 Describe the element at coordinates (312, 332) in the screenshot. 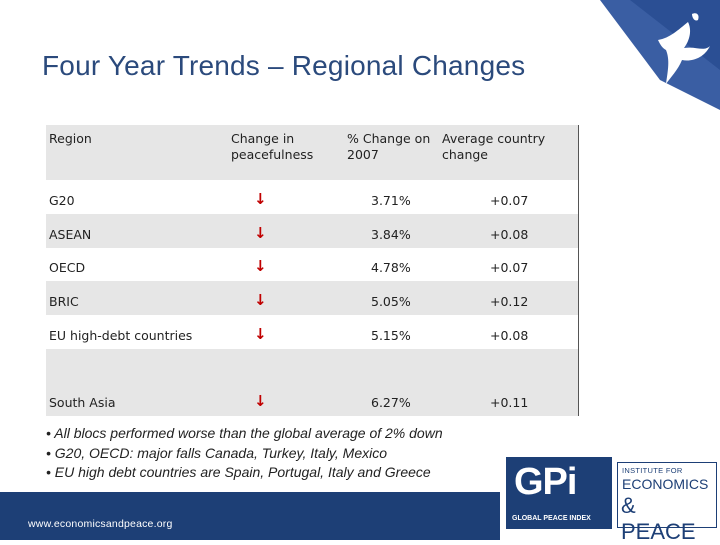

I see `table-row: EU high-debt countries ↓ 5.15% +0.08` at that location.